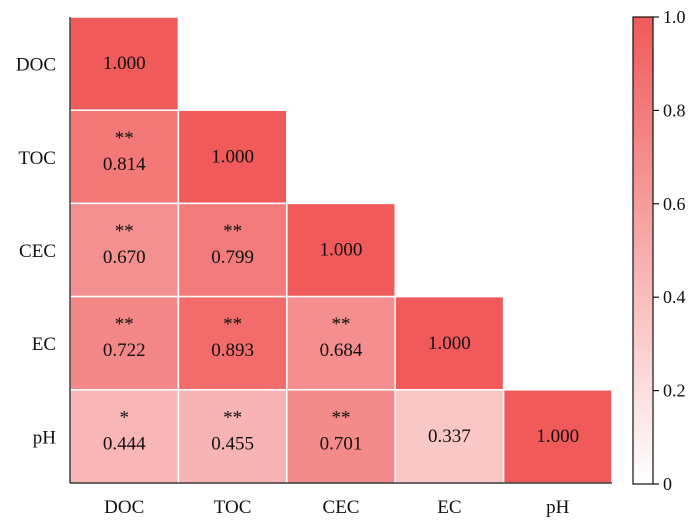 This screenshot has width=700, height=524. I want to click on colorbar-gradient, so click(643, 250).